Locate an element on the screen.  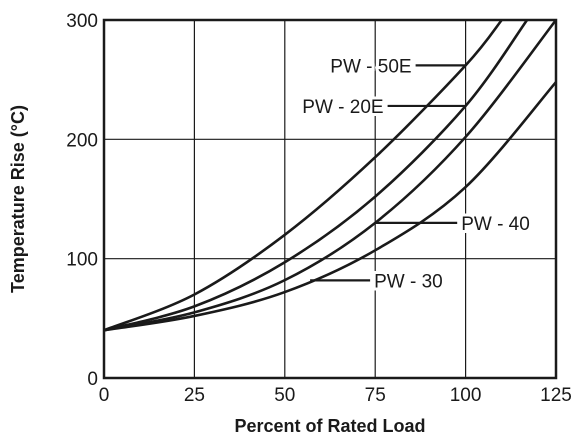
curve-label-2: PW - 20E is located at coordinates (342, 107).